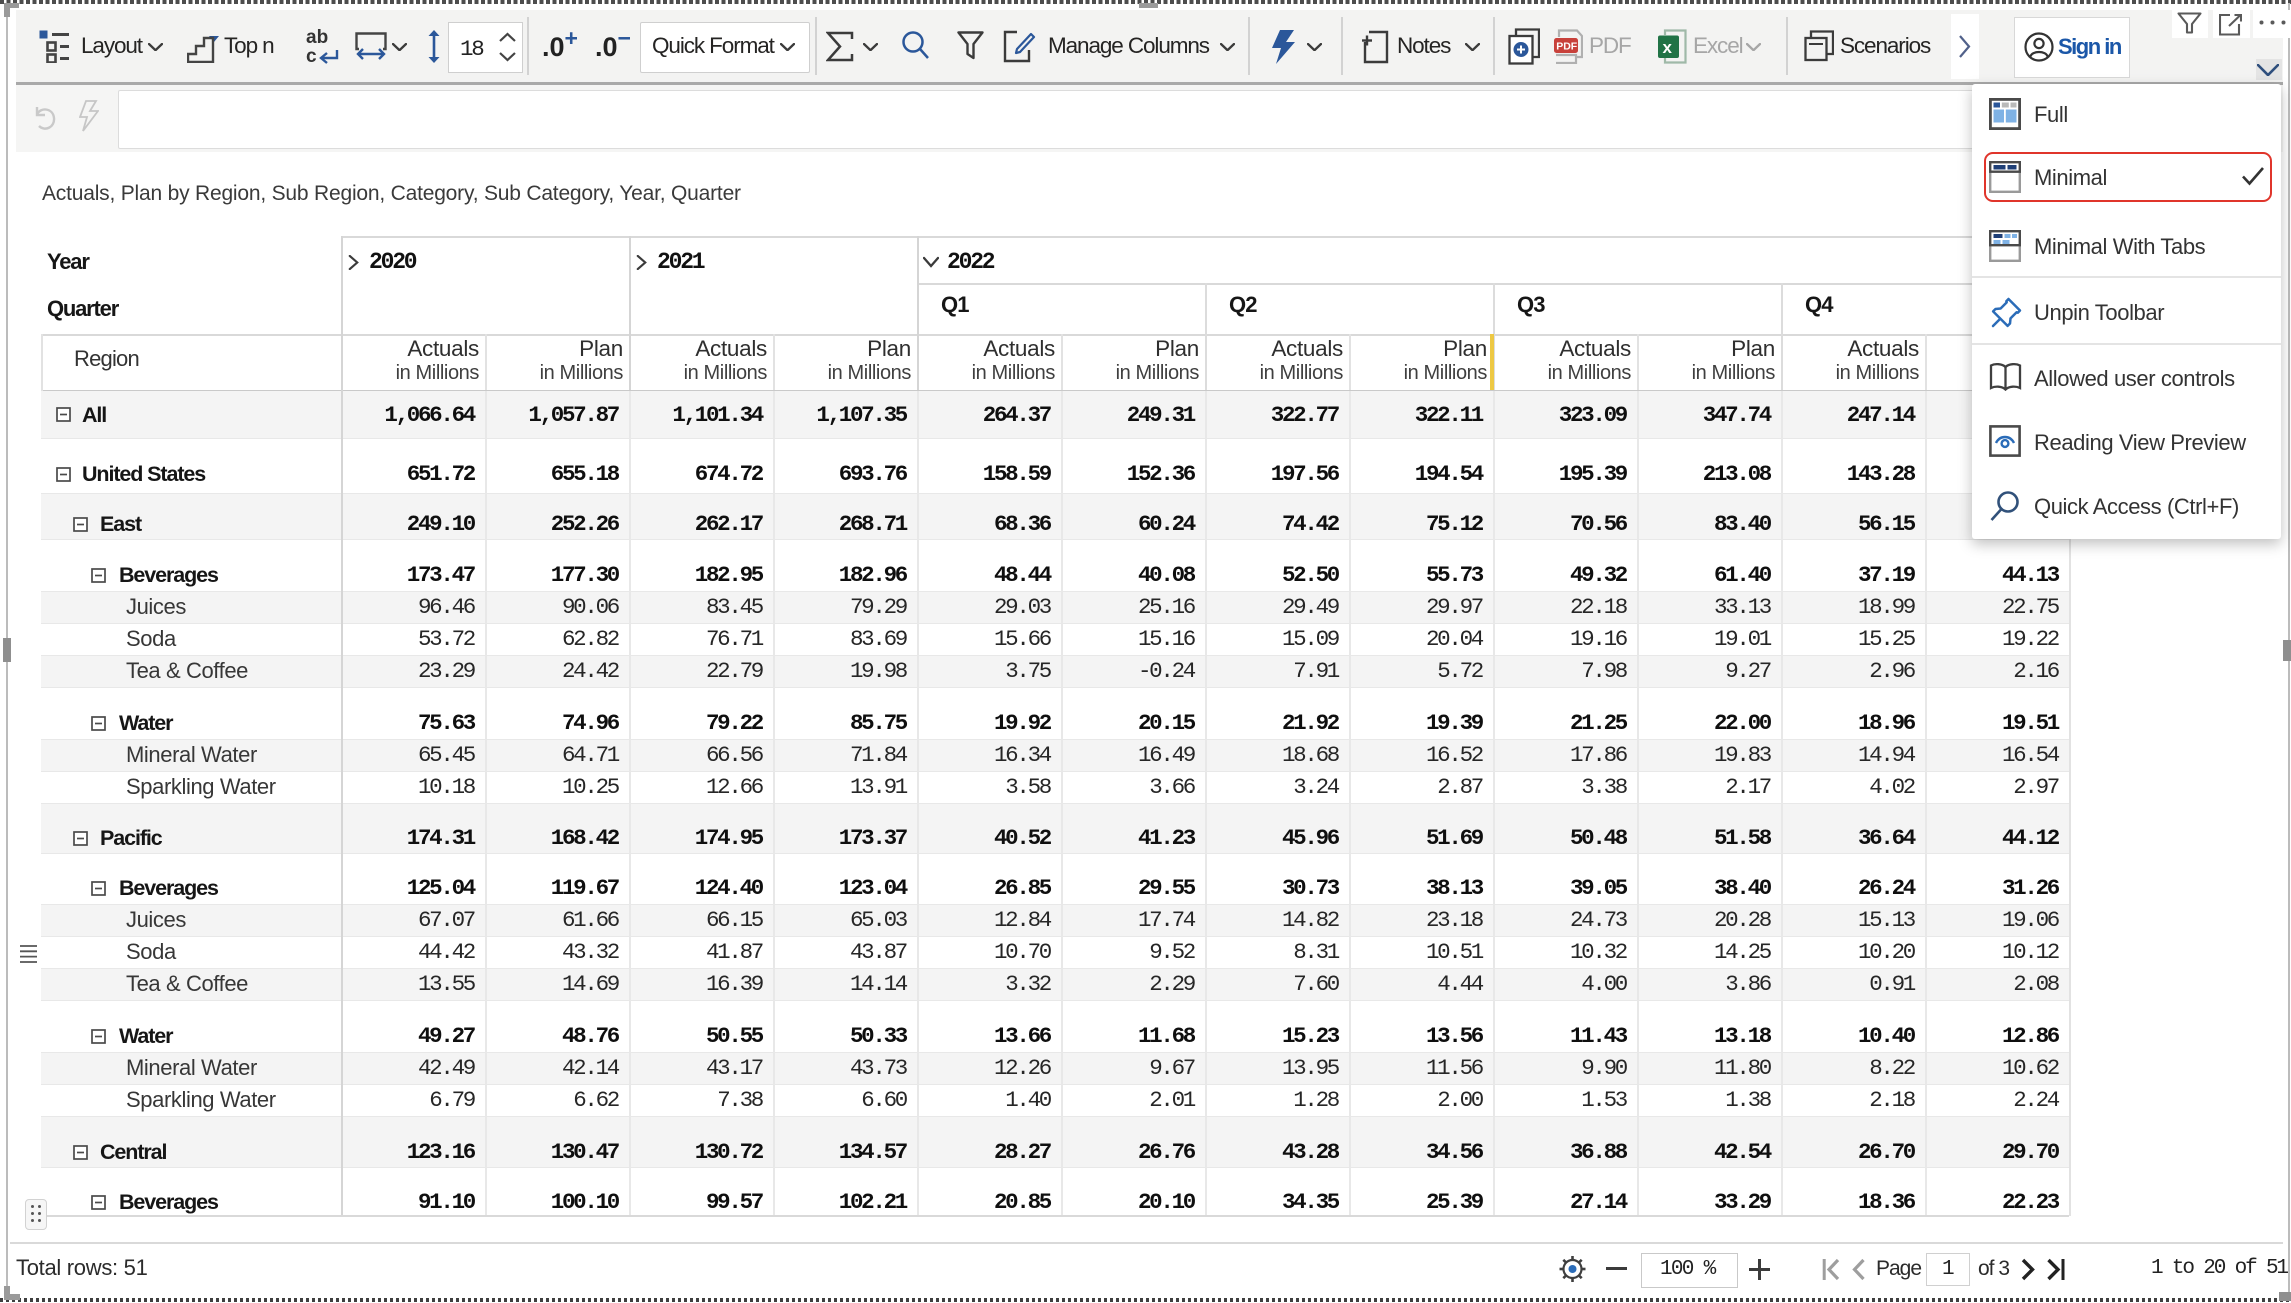 The image size is (2291, 1303). What do you see at coordinates (317, 38) in the screenshot?
I see `svg-text: ab` at bounding box center [317, 38].